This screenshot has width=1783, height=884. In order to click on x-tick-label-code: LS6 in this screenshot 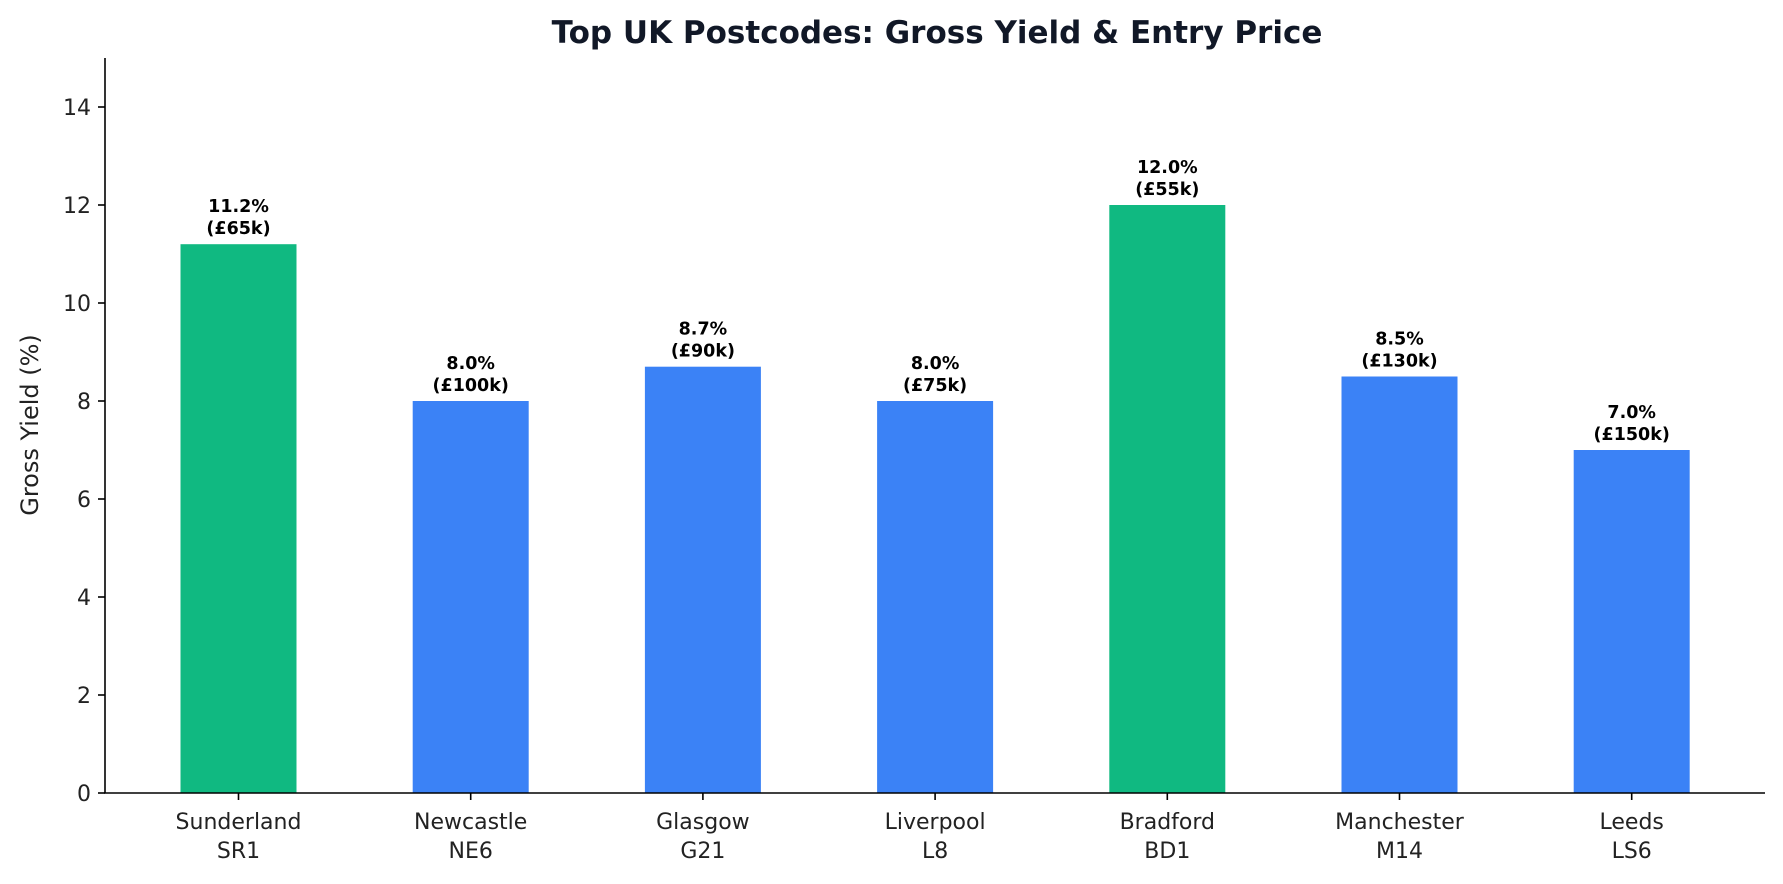, I will do `click(1632, 851)`.